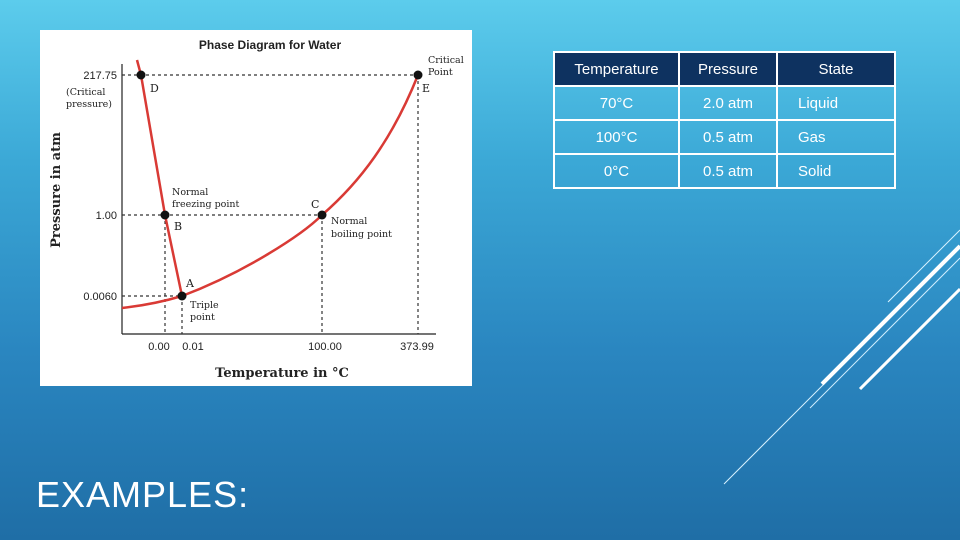  Describe the element at coordinates (616, 103) in the screenshot. I see `cell-temperature: 70°C` at that location.